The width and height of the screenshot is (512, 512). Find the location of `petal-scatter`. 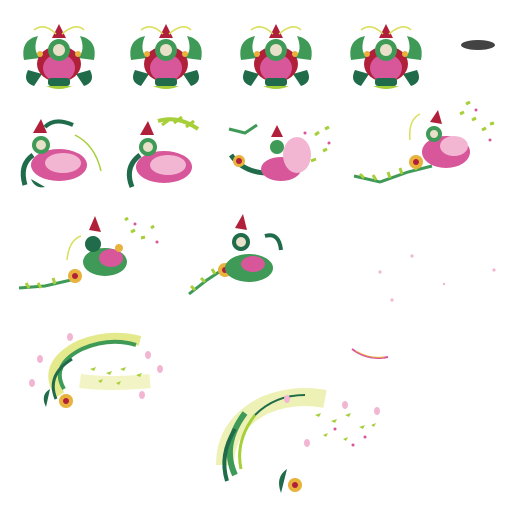

petal-scatter is located at coordinates (435, 277).